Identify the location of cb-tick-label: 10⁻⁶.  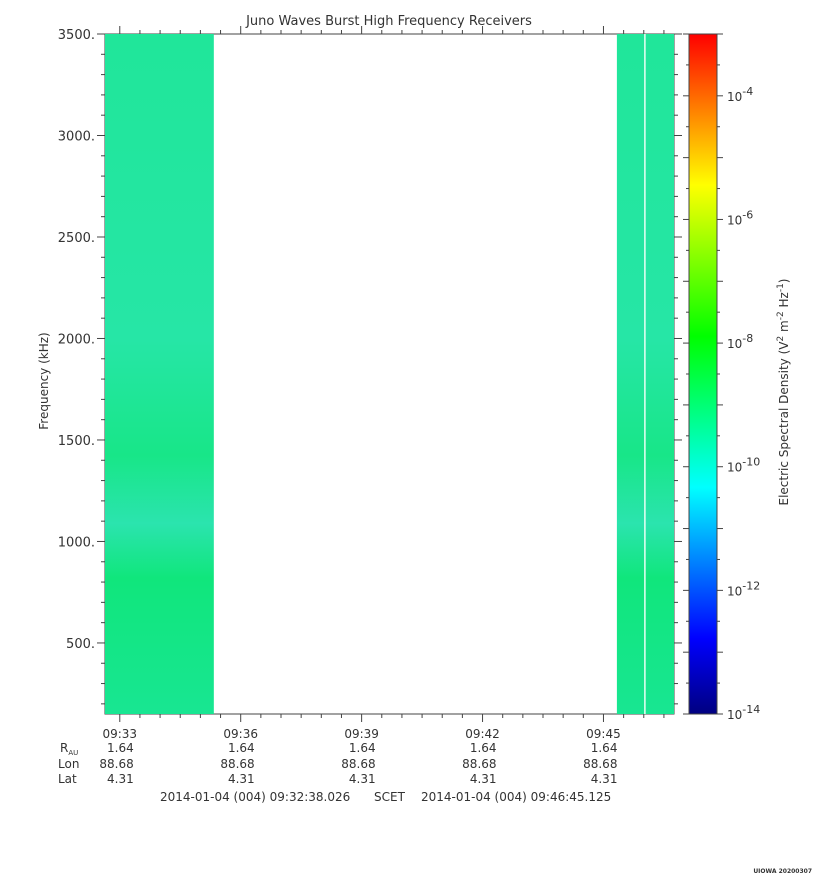
(740, 217).